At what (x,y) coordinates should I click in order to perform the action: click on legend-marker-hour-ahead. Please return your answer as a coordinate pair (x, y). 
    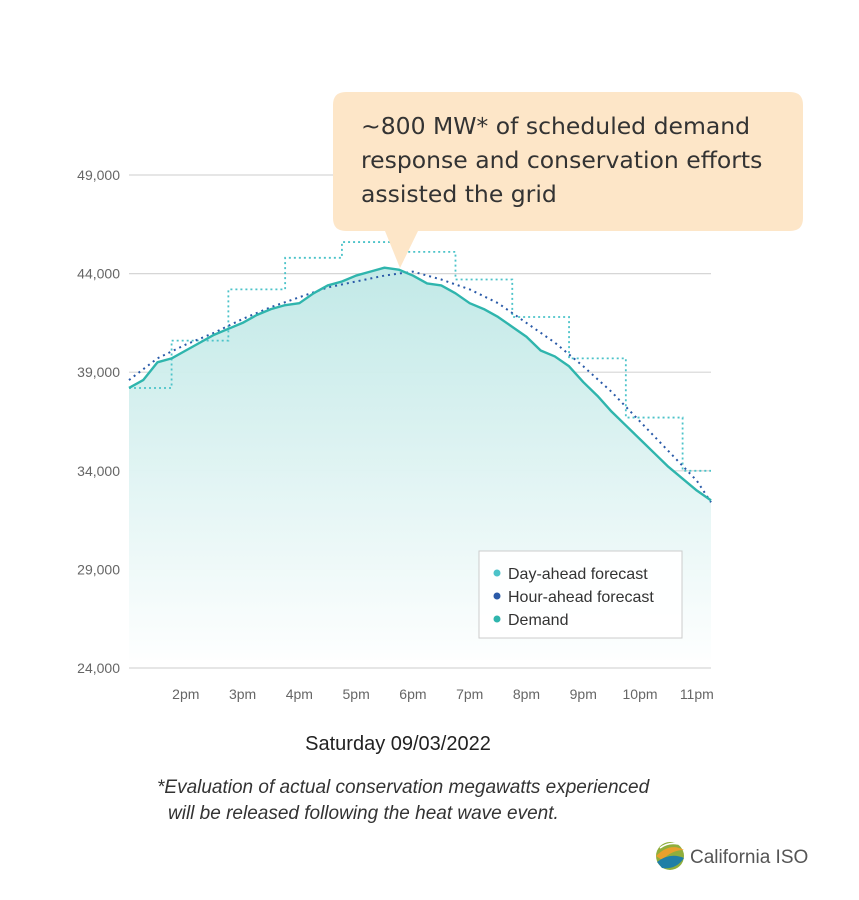
    Looking at the image, I should click on (497, 596).